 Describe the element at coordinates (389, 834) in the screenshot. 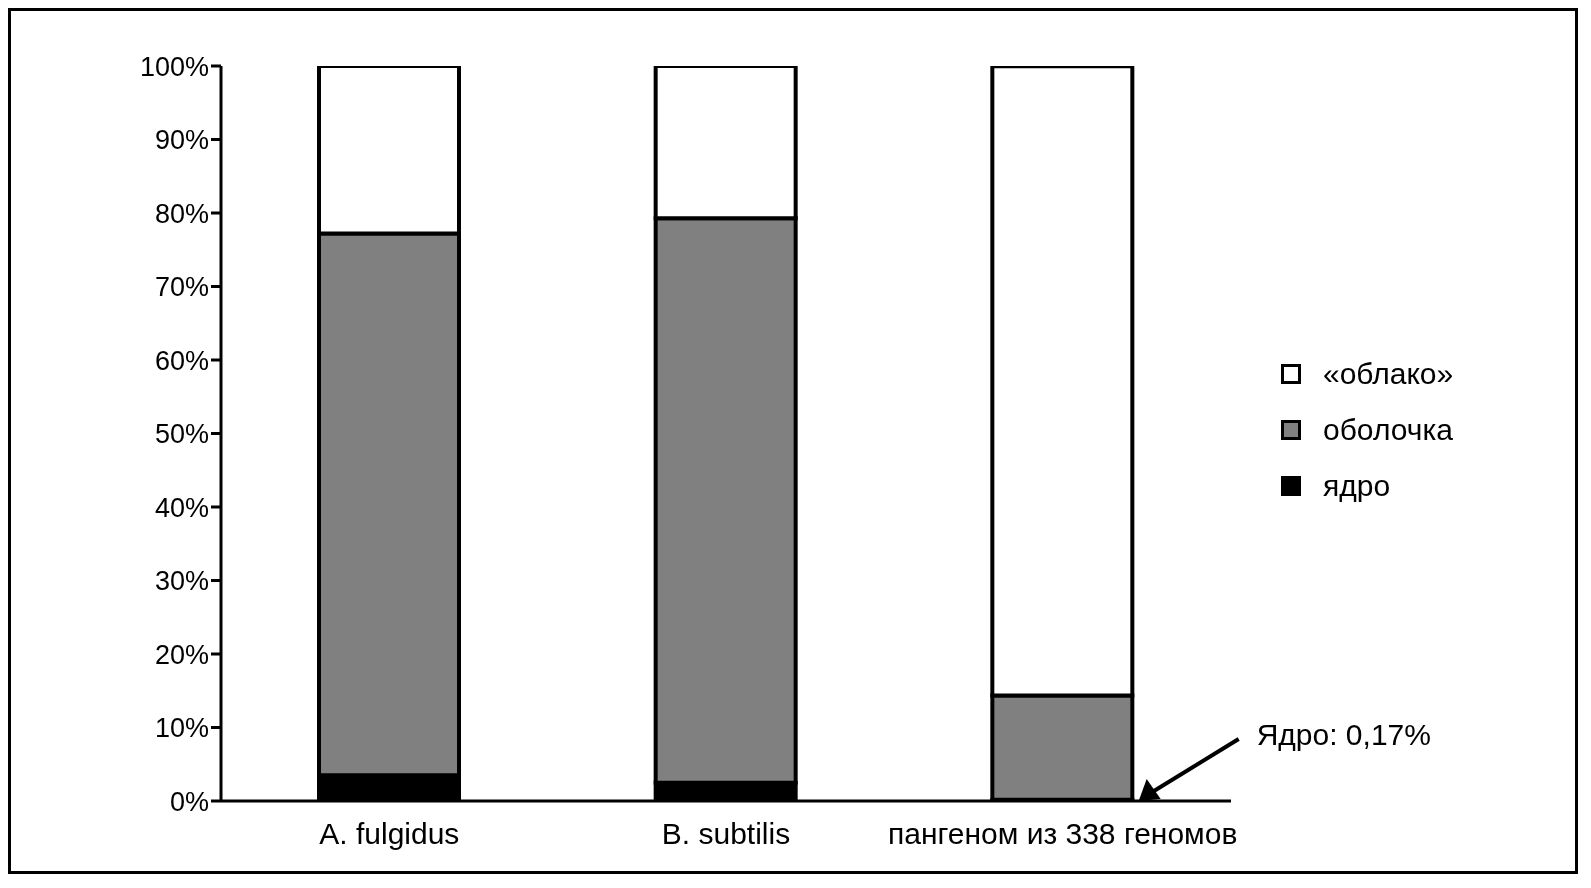

I see `x-tick-label: A. fulgidus` at that location.